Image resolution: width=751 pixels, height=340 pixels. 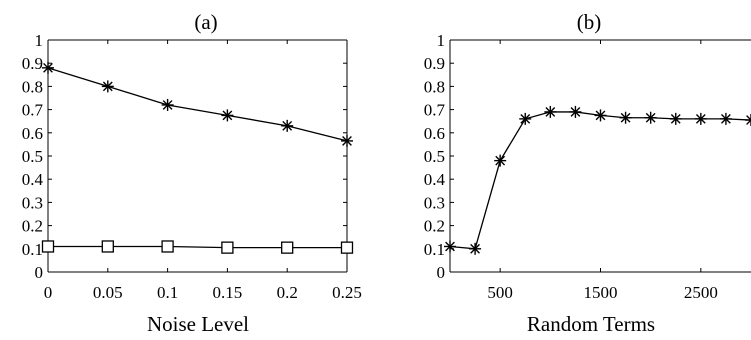 I want to click on panel-b-y-tick-label: 0.5, so click(x=434, y=156).